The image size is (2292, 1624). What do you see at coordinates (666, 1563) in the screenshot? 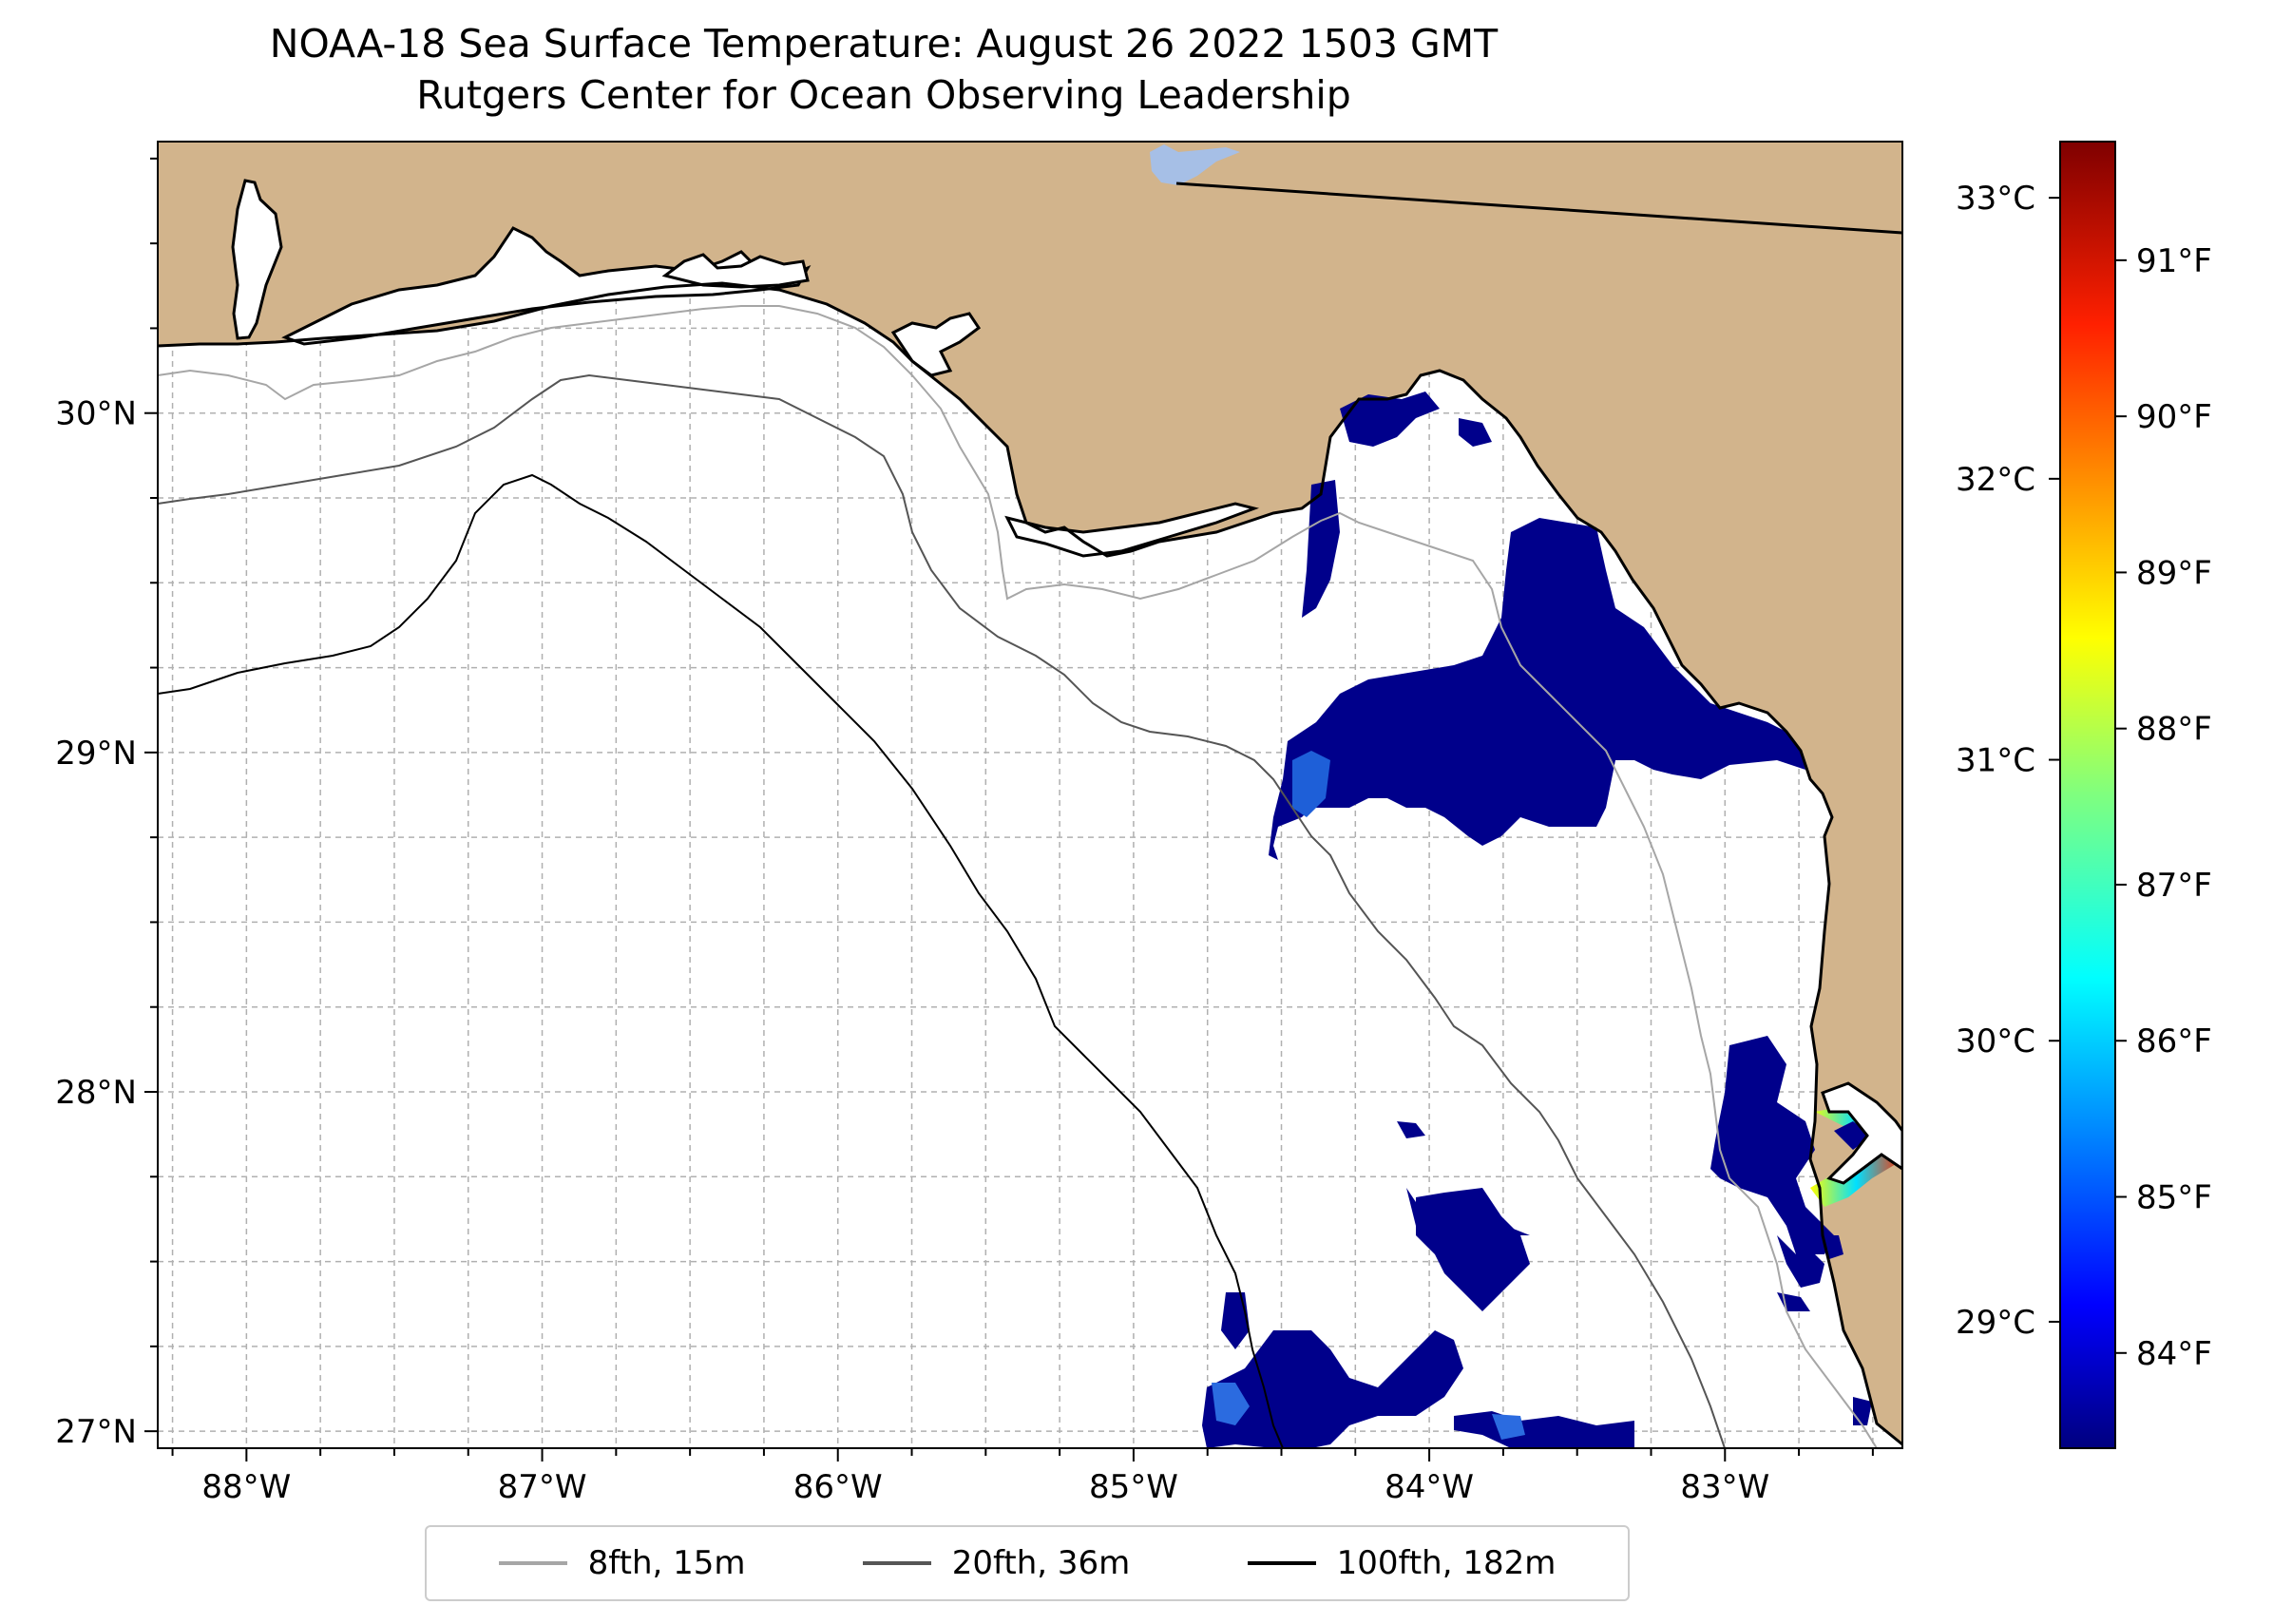
I see `legend-label: 8fth, 15m` at bounding box center [666, 1563].